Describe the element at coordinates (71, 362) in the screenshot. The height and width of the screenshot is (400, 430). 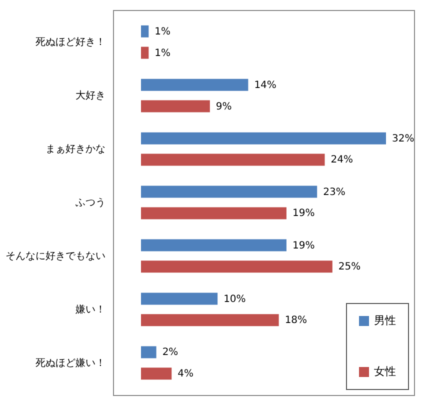
I see `y-tick-label: 死ぬほど嫌い！` at that location.